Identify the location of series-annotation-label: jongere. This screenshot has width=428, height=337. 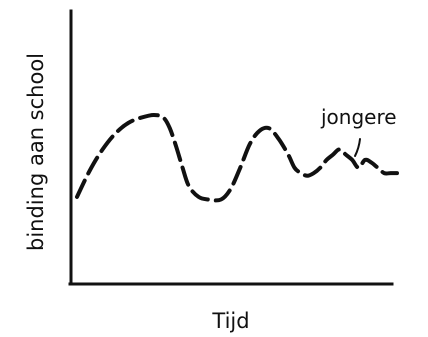
(358, 117).